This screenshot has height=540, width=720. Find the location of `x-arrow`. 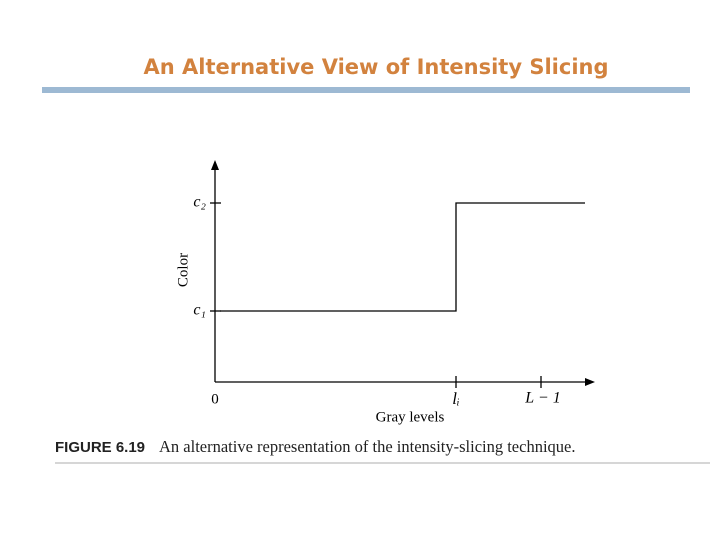

x-arrow is located at coordinates (590, 382).